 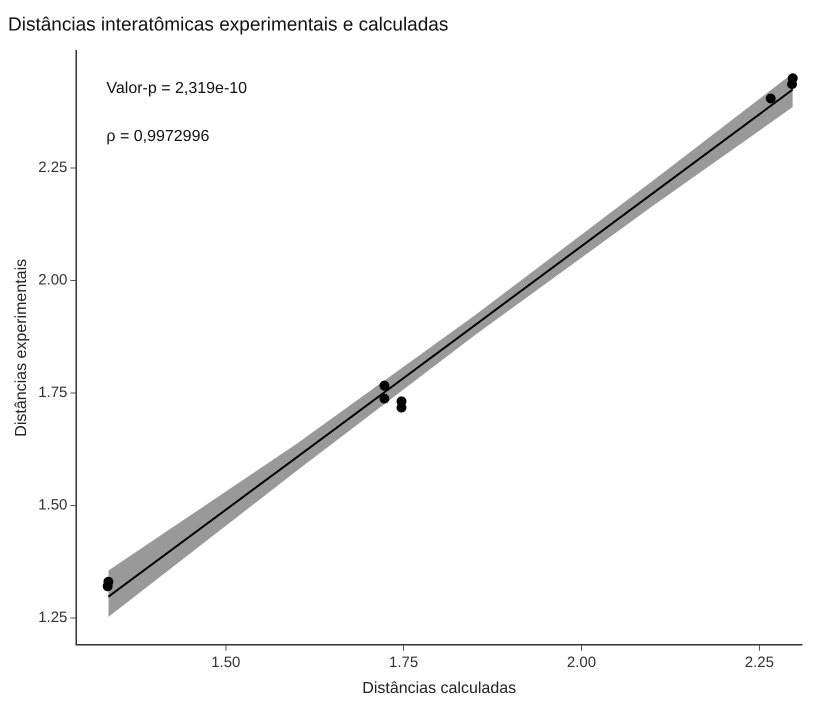 What do you see at coordinates (403, 662) in the screenshot?
I see `x-tick-label: 1.75` at bounding box center [403, 662].